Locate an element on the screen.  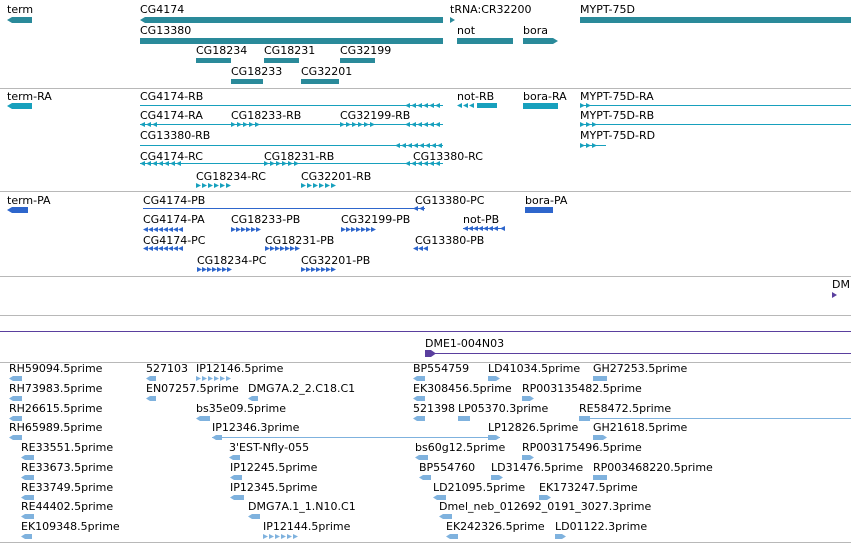
est-label: IP12144.5prime is located at coordinates (307, 526).